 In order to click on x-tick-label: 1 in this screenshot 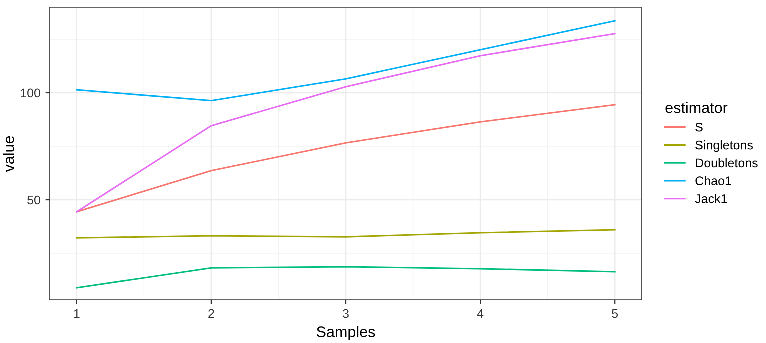, I will do `click(77, 313)`.